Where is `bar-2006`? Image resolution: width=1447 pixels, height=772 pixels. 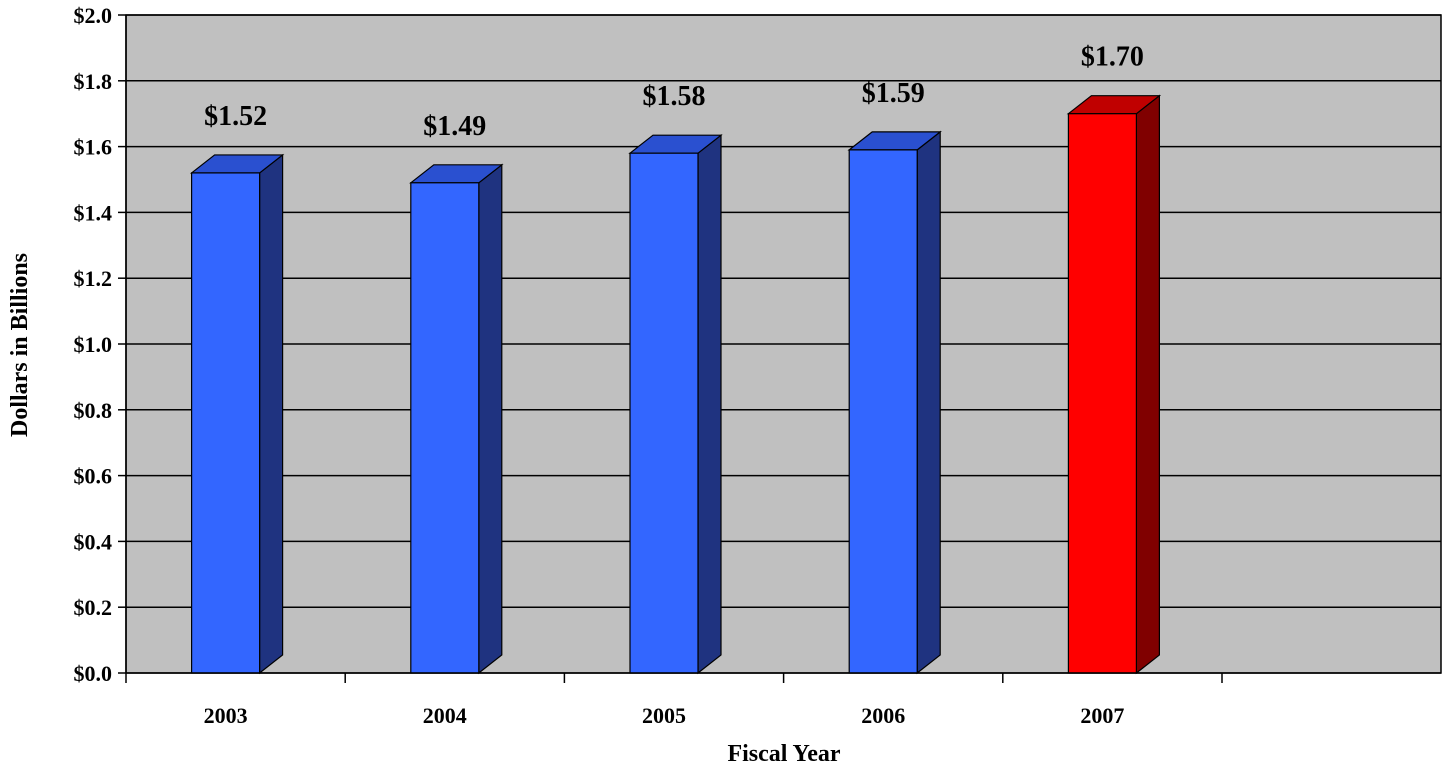 bar-2006 is located at coordinates (894, 402).